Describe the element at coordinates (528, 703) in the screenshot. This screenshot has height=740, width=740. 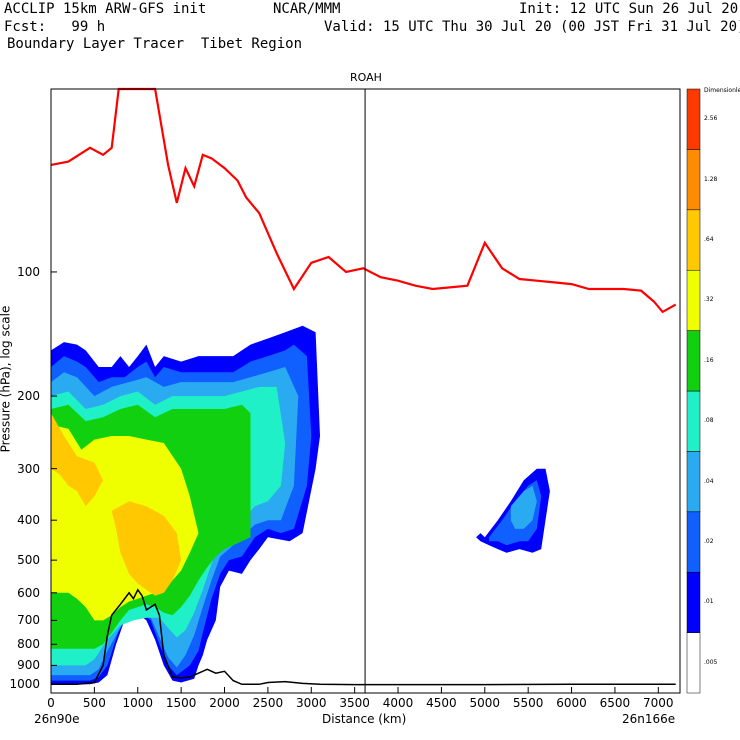
I see `x-tick-label-5500: 5500` at that location.